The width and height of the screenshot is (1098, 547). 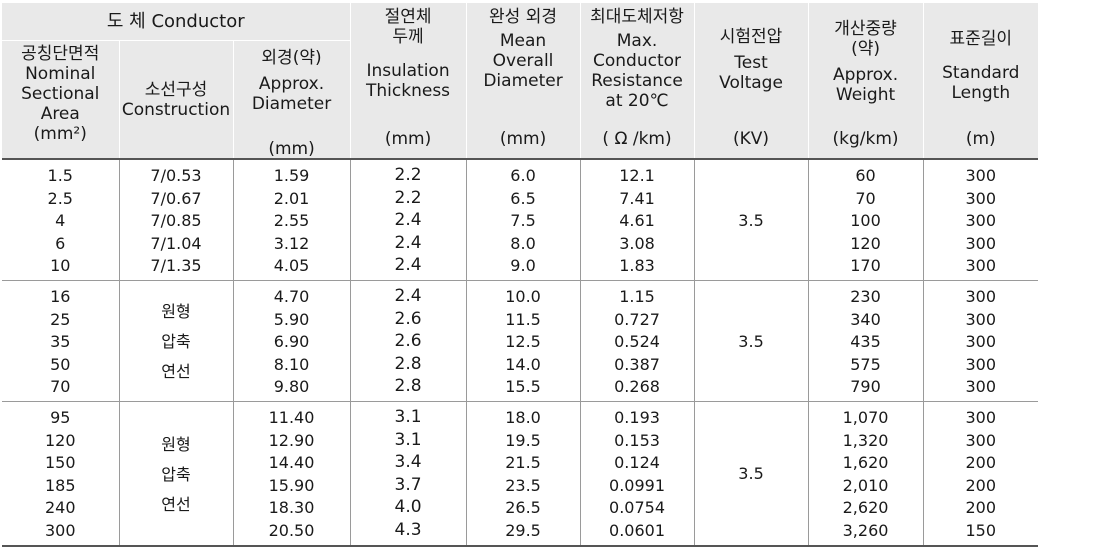 What do you see at coordinates (408, 474) in the screenshot?
I see `thickness-column: 3.1 3.1 3.4 3.7 4.0 4.3` at bounding box center [408, 474].